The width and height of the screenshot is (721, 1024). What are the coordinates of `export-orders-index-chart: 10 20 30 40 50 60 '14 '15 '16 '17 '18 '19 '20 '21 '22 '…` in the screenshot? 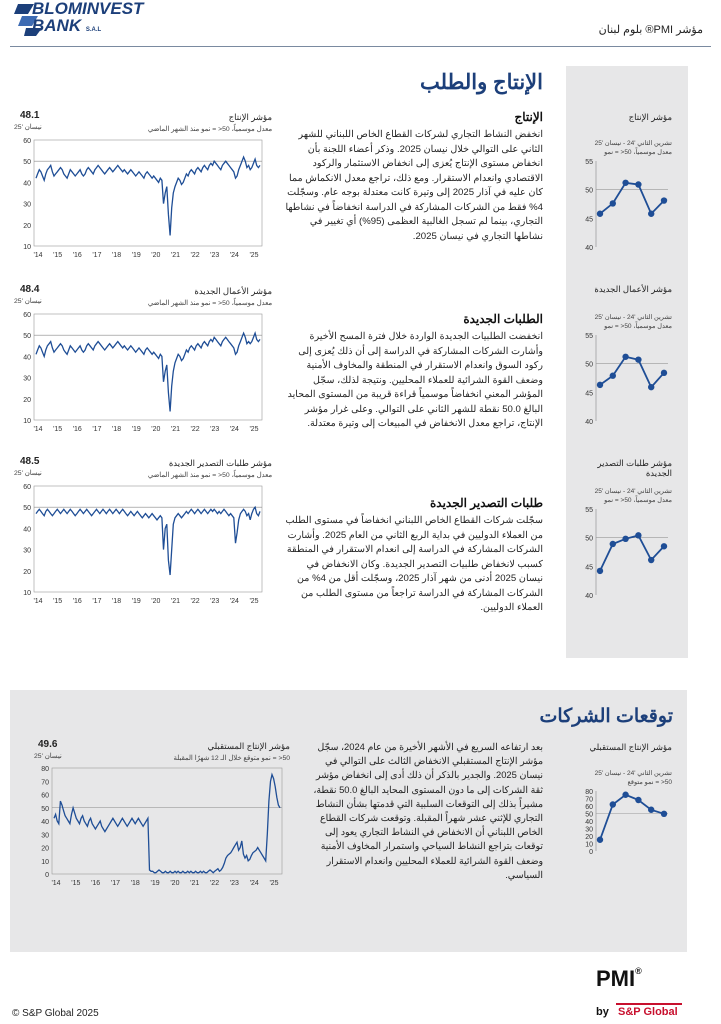 It's located at (143, 544).